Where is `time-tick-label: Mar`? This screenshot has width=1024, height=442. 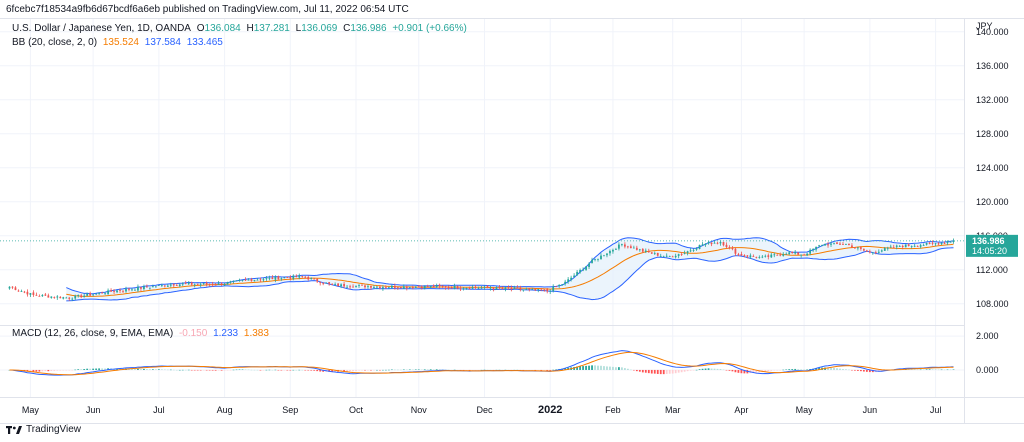 time-tick-label: Mar is located at coordinates (673, 410).